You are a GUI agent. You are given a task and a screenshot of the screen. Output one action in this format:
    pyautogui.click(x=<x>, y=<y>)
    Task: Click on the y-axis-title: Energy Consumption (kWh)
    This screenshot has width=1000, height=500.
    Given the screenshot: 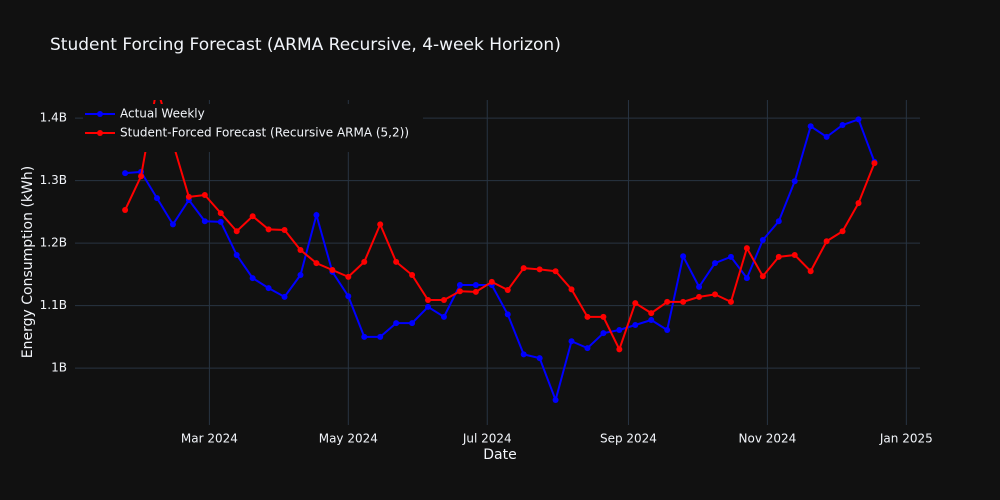 What is the action you would take?
    pyautogui.click(x=28, y=262)
    